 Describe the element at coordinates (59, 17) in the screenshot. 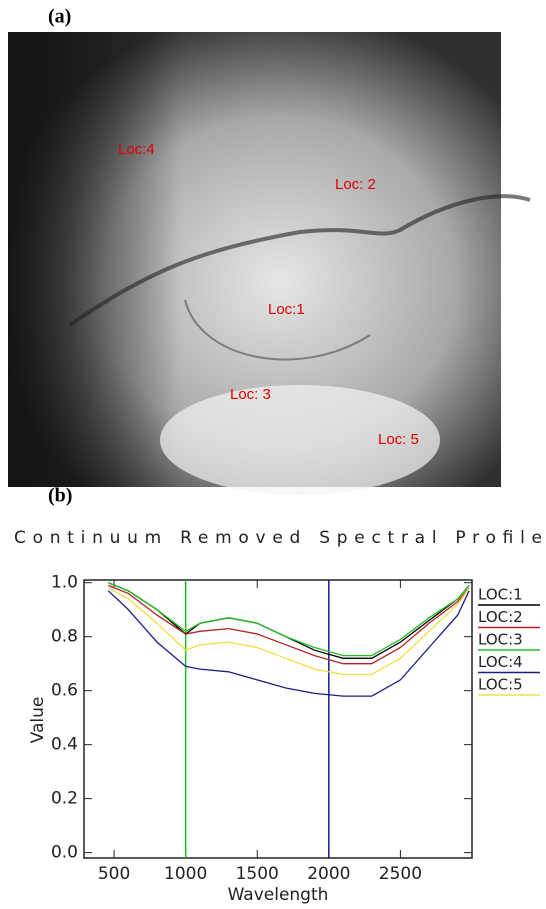

I see `panel-label: (a)` at that location.